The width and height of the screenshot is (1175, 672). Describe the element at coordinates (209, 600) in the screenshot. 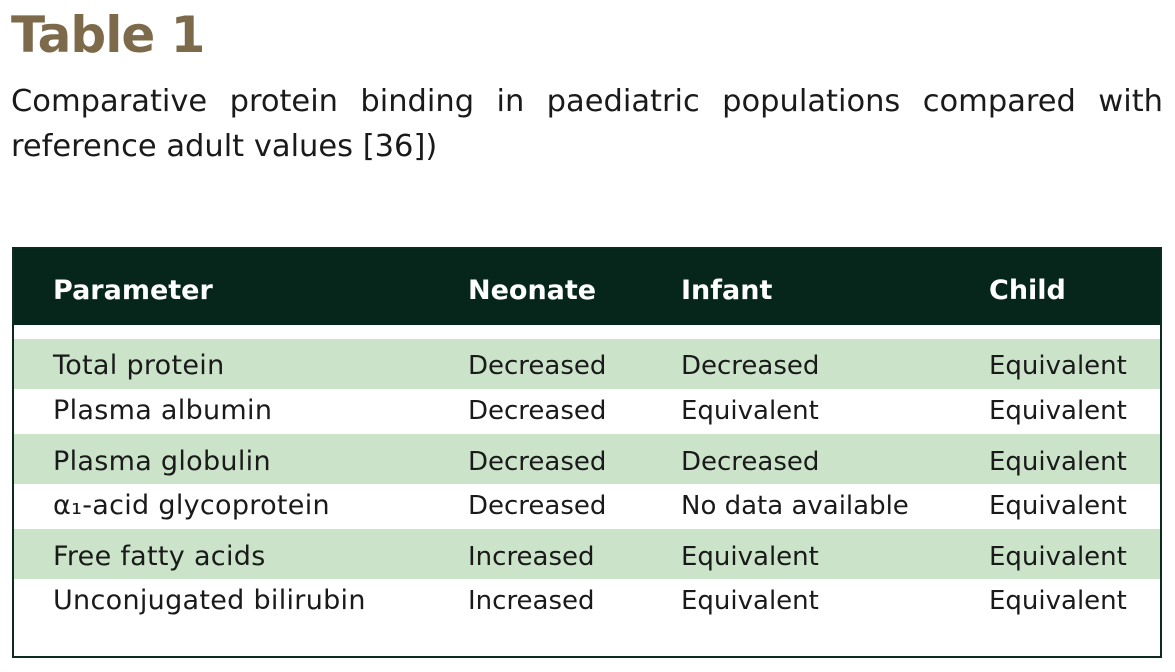

I see `cell-parameter: Unconjugated bilirubin` at that location.